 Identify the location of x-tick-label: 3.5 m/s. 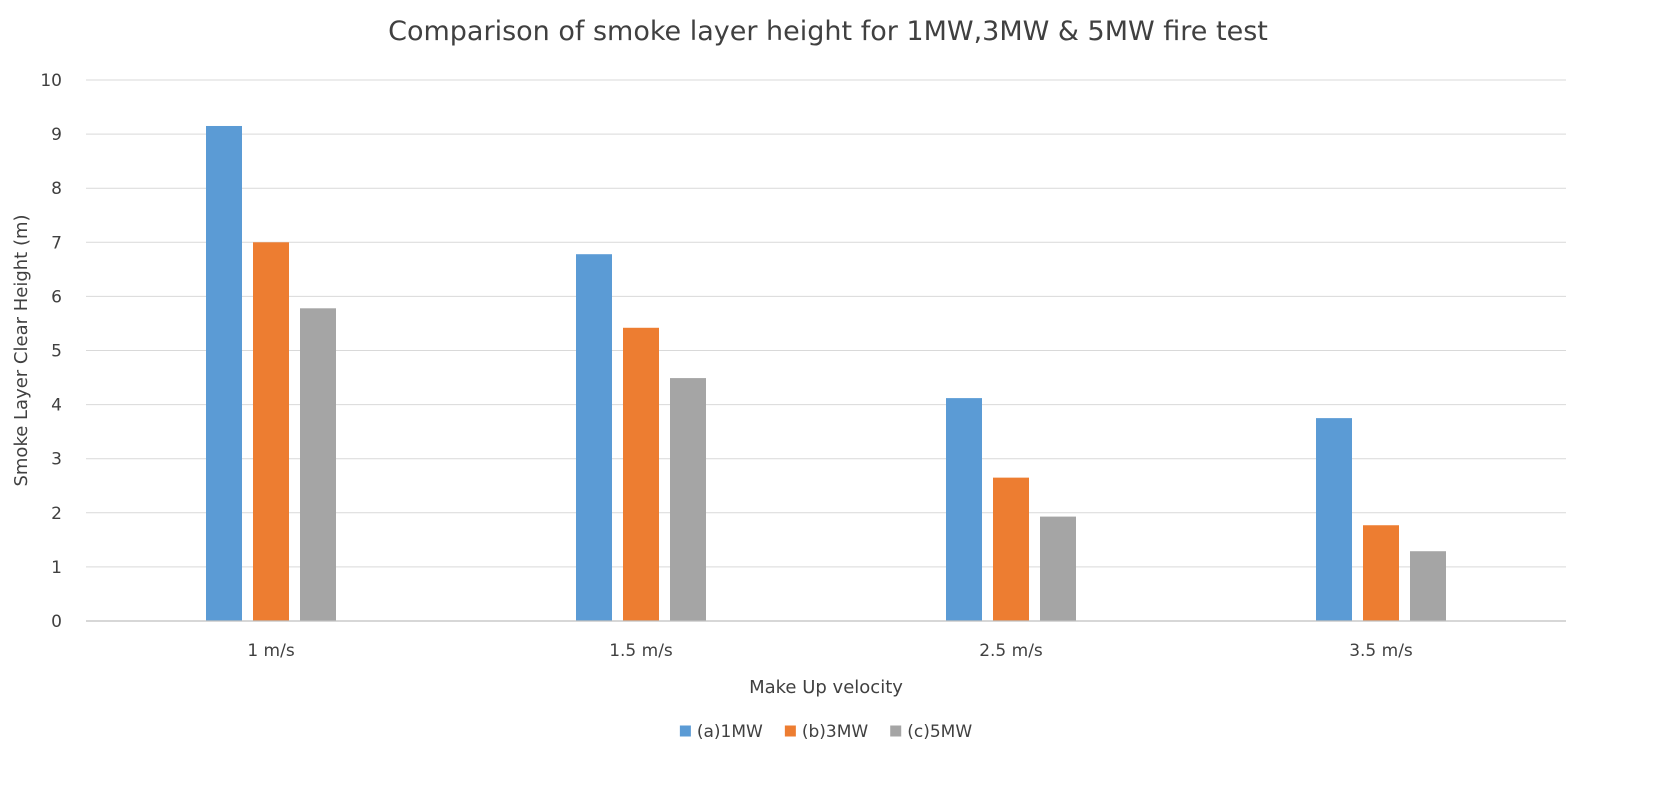
(1381, 651).